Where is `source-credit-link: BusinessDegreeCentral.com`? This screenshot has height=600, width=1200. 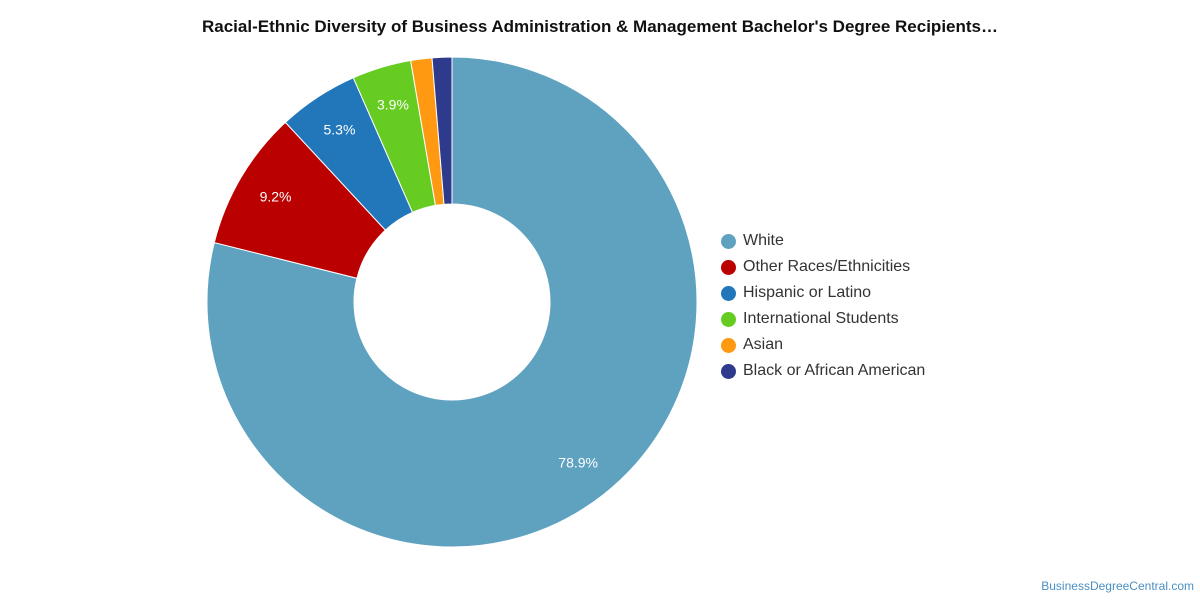
source-credit-link: BusinessDegreeCentral.com is located at coordinates (1117, 586).